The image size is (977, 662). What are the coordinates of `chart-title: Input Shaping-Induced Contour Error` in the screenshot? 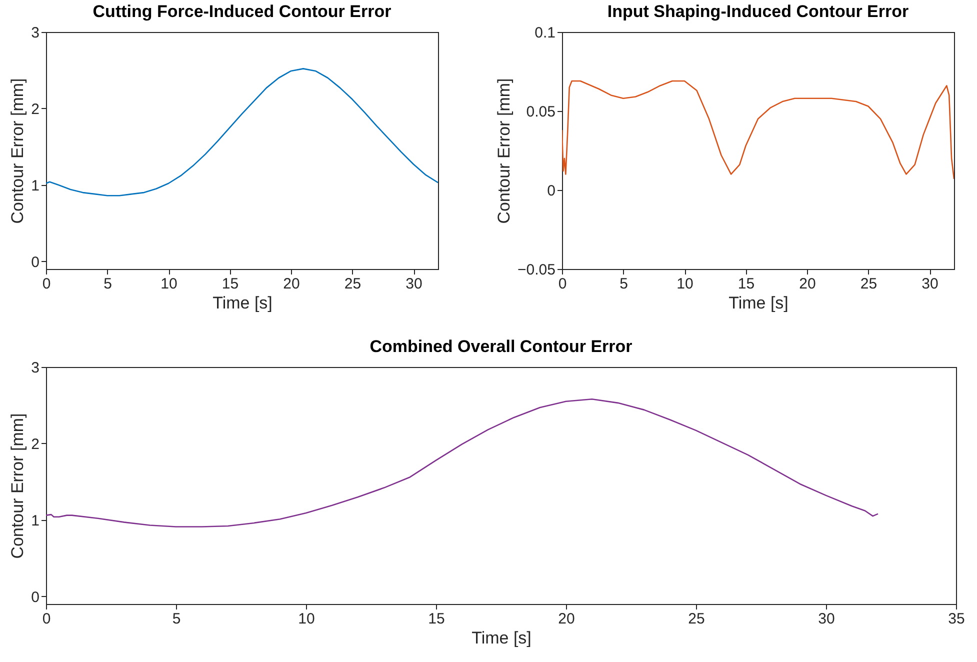 It's located at (758, 11).